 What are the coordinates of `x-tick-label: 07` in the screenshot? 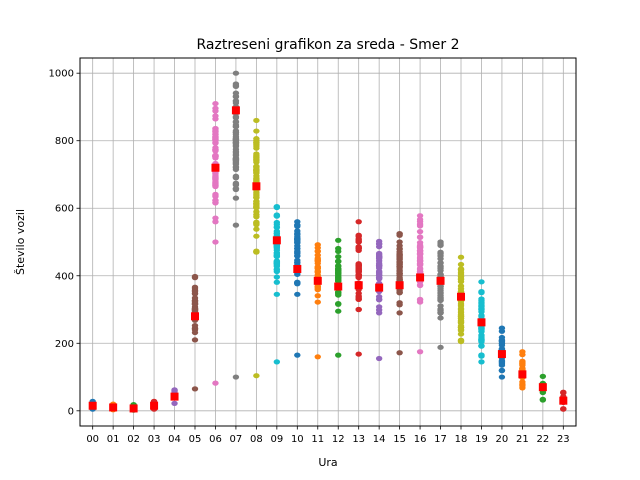 It's located at (236, 439).